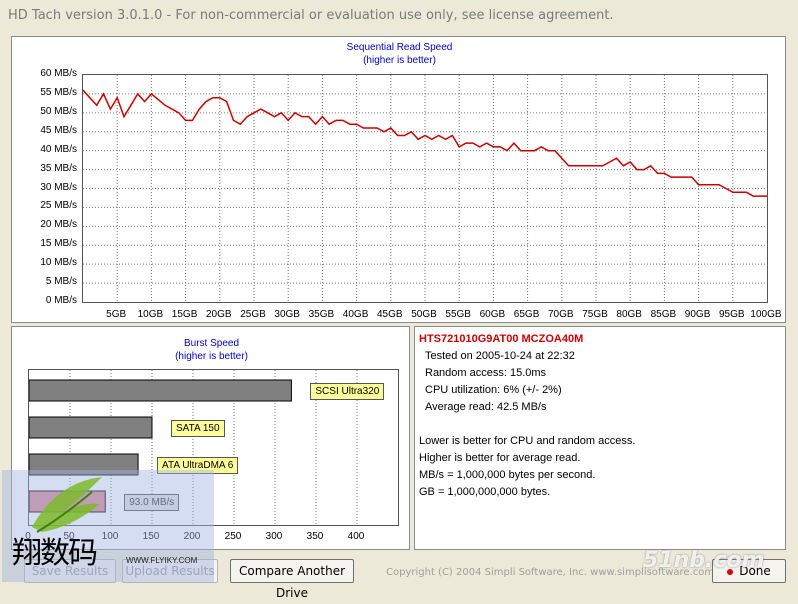 Image resolution: width=798 pixels, height=604 pixels. I want to click on seq-x-tick-label: 50GB, so click(424, 314).